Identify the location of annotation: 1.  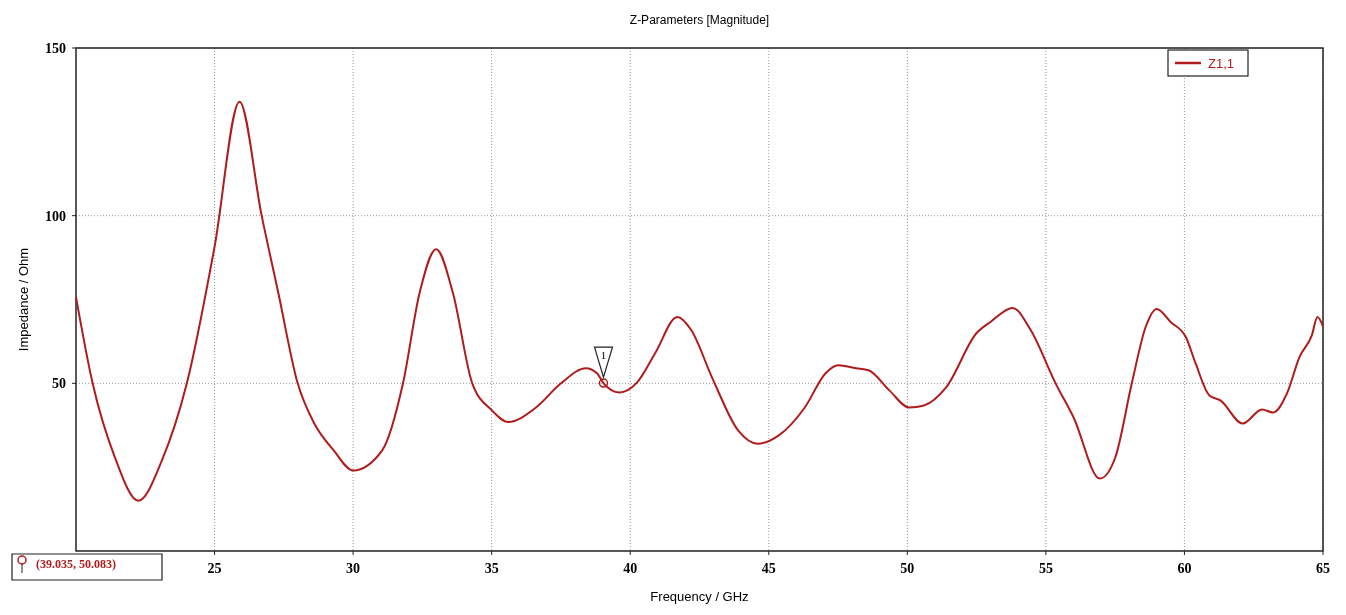
(603, 355).